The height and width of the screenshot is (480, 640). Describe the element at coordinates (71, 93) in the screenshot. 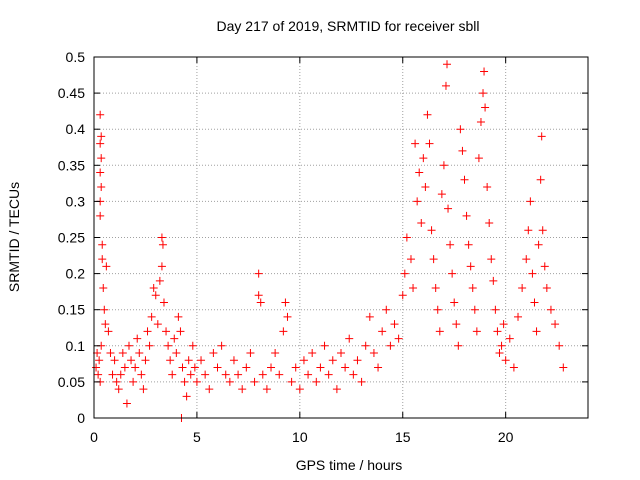

I see `y-tick-label: 0.45` at that location.